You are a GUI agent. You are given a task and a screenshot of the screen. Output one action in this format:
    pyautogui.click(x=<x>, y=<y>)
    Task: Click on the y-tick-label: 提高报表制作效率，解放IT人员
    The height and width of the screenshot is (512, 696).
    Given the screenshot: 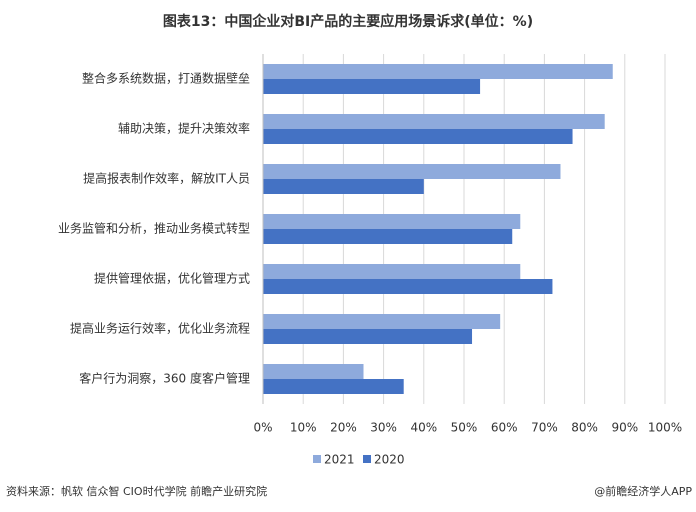 What is the action you would take?
    pyautogui.click(x=166, y=178)
    